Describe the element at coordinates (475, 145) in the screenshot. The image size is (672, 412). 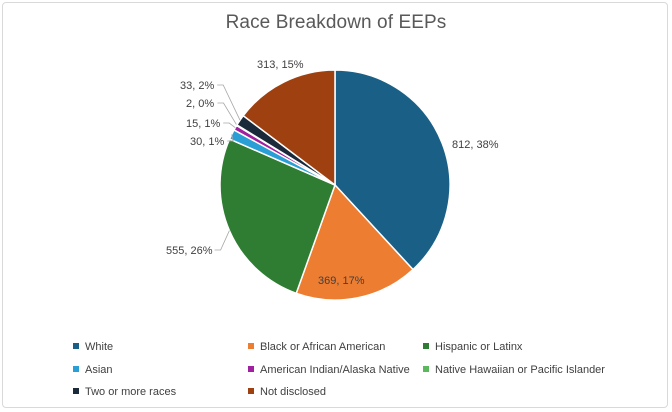
I see `data-label: 812, 38%` at that location.